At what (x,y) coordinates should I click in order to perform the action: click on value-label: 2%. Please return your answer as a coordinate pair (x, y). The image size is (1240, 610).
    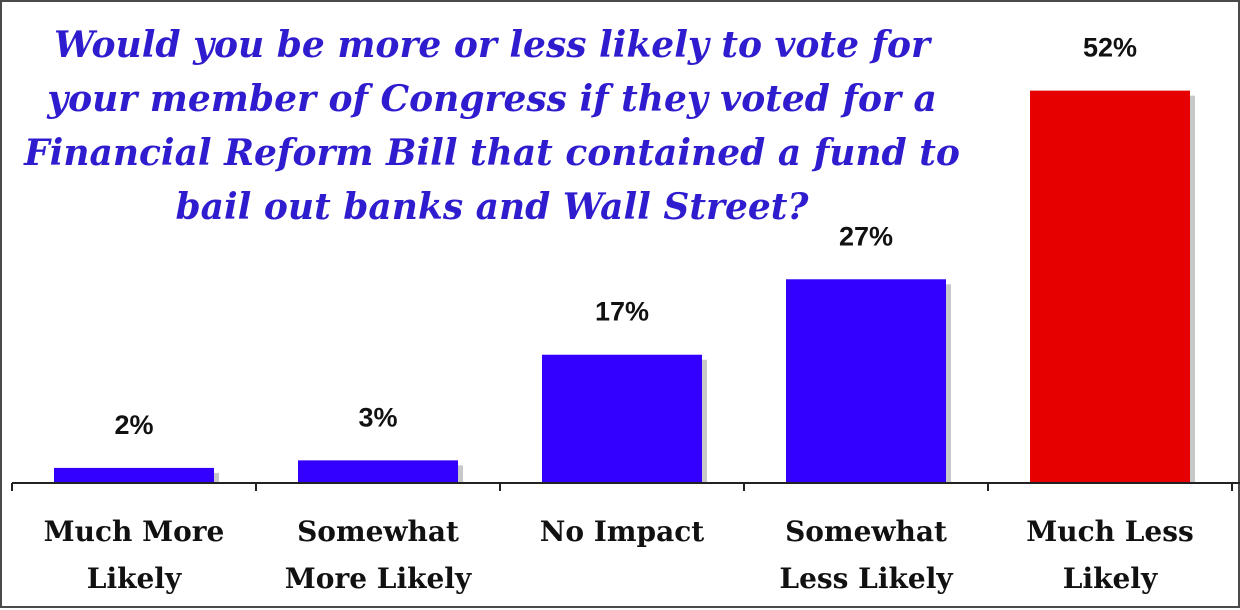
    Looking at the image, I should click on (133, 425).